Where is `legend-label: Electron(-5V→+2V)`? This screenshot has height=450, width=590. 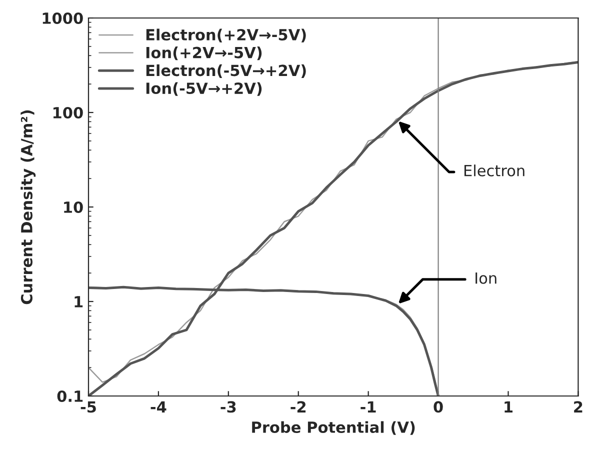 legend-label: Electron(-5V→+2V) is located at coordinates (226, 71).